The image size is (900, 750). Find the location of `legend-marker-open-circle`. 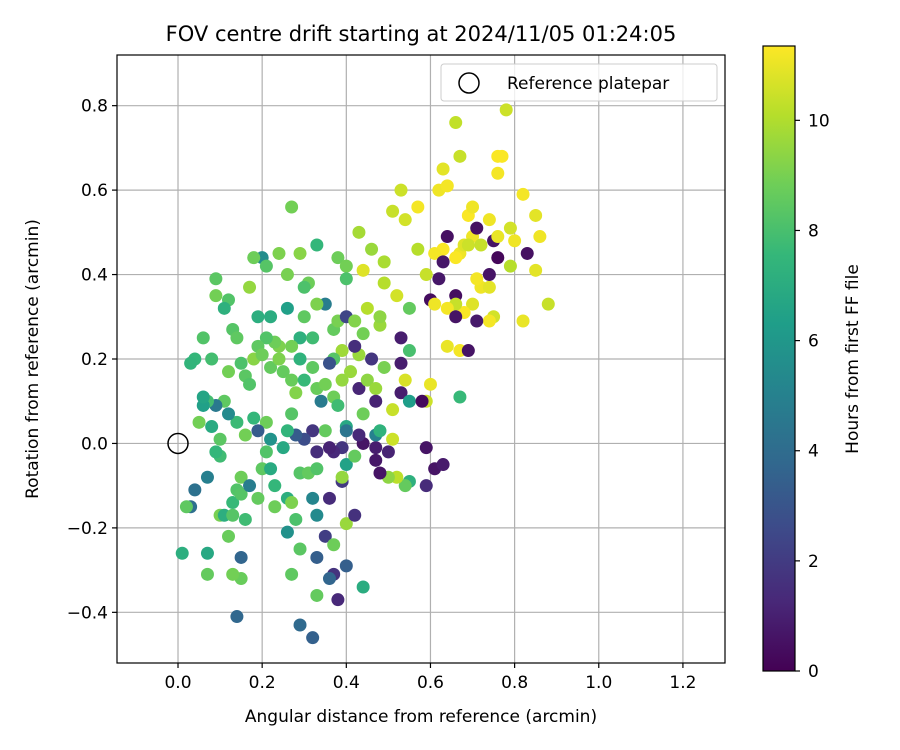

legend-marker-open-circle is located at coordinates (469, 83).